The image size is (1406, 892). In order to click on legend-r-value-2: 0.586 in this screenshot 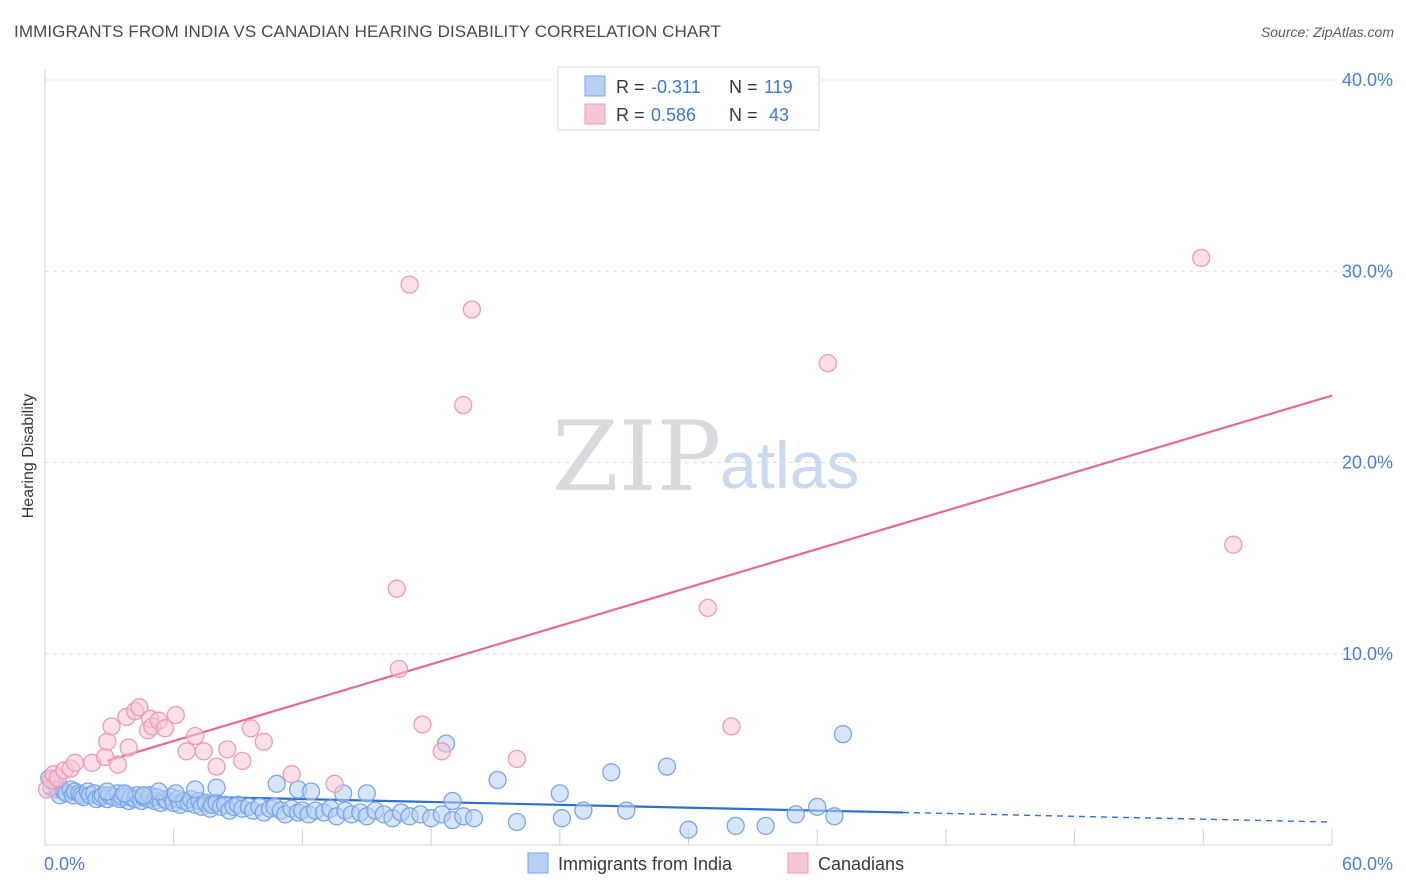, I will do `click(673, 115)`.